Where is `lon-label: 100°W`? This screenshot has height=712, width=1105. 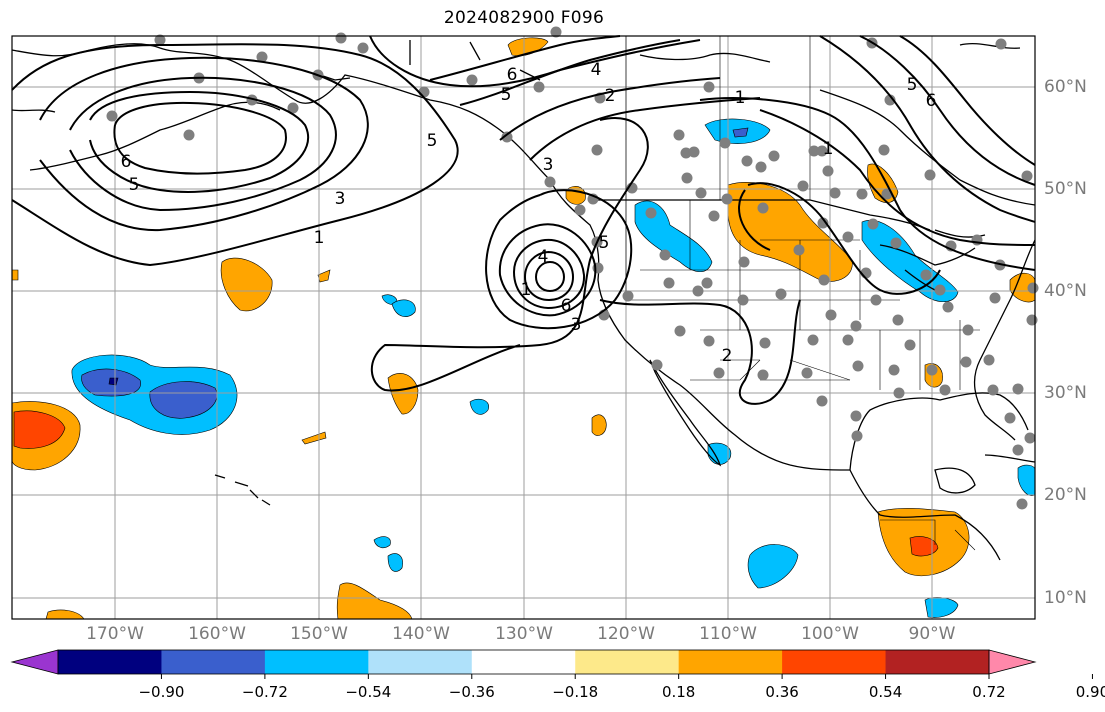 lon-label: 100°W is located at coordinates (830, 634).